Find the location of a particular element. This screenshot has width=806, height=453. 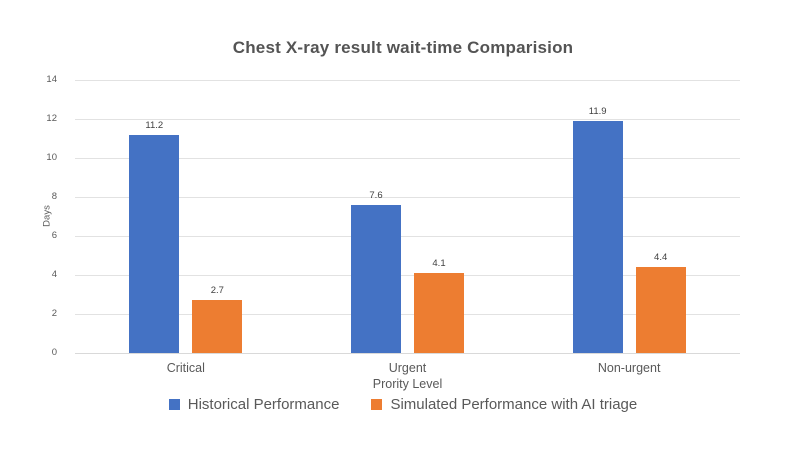

bar-value-label: 2.7 is located at coordinates (217, 291).